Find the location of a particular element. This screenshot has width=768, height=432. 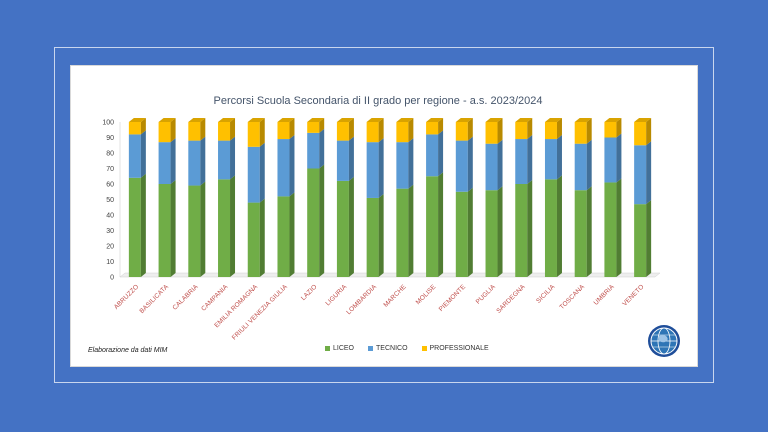

x-category-label: BASILICATA is located at coordinates (154, 299).